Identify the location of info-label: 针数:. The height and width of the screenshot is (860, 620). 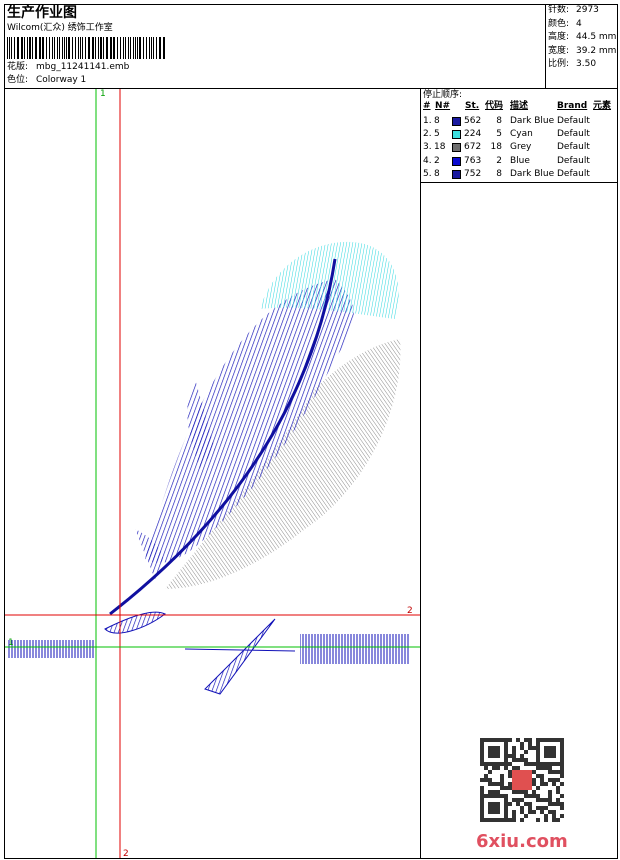
(559, 10).